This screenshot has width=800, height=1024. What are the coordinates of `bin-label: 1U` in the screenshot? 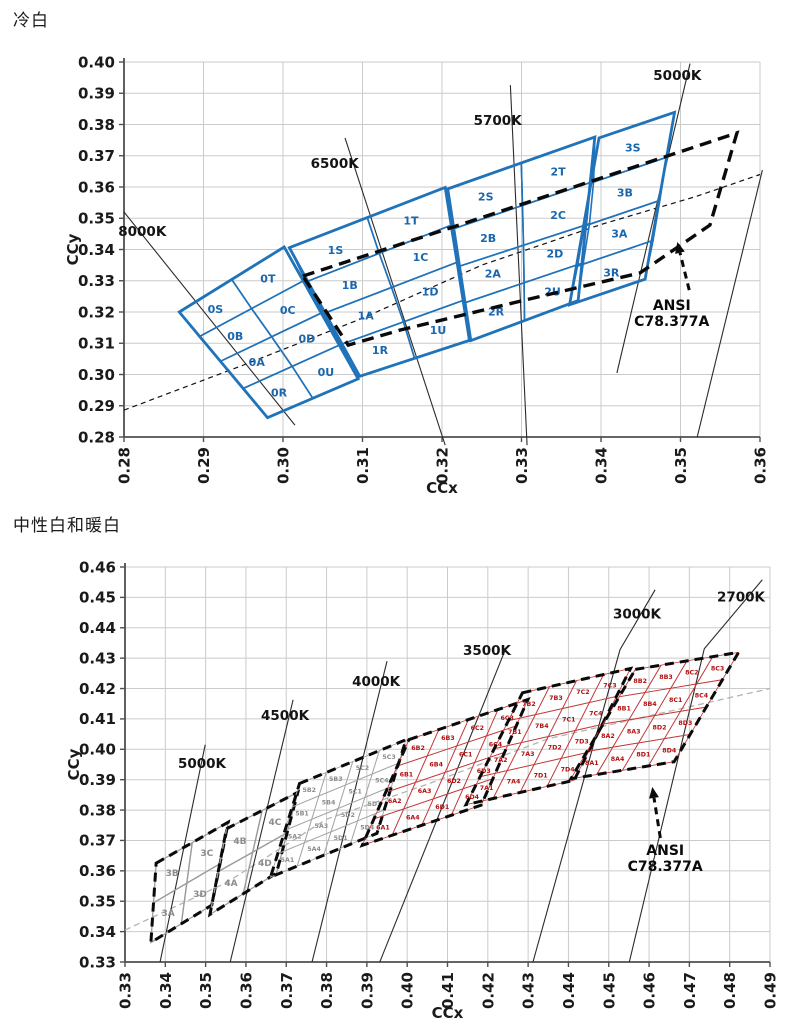 It's located at (438, 330).